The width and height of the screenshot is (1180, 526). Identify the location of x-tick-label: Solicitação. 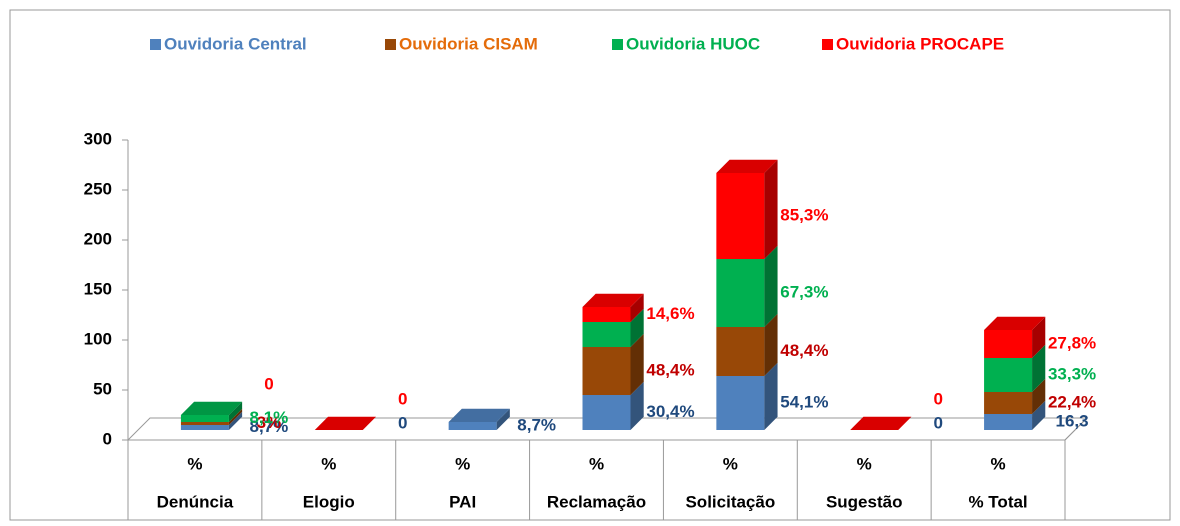
(730, 501).